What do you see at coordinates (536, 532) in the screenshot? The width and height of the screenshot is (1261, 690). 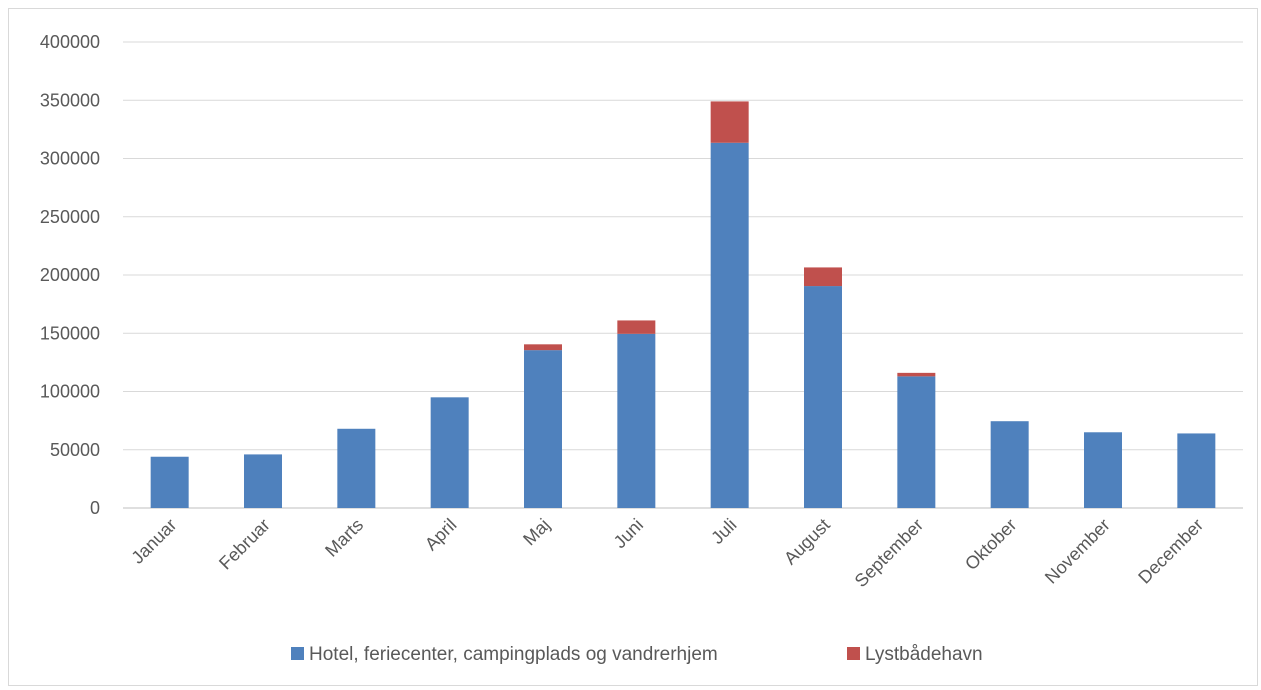 I see `x-tick-label: Maj` at bounding box center [536, 532].